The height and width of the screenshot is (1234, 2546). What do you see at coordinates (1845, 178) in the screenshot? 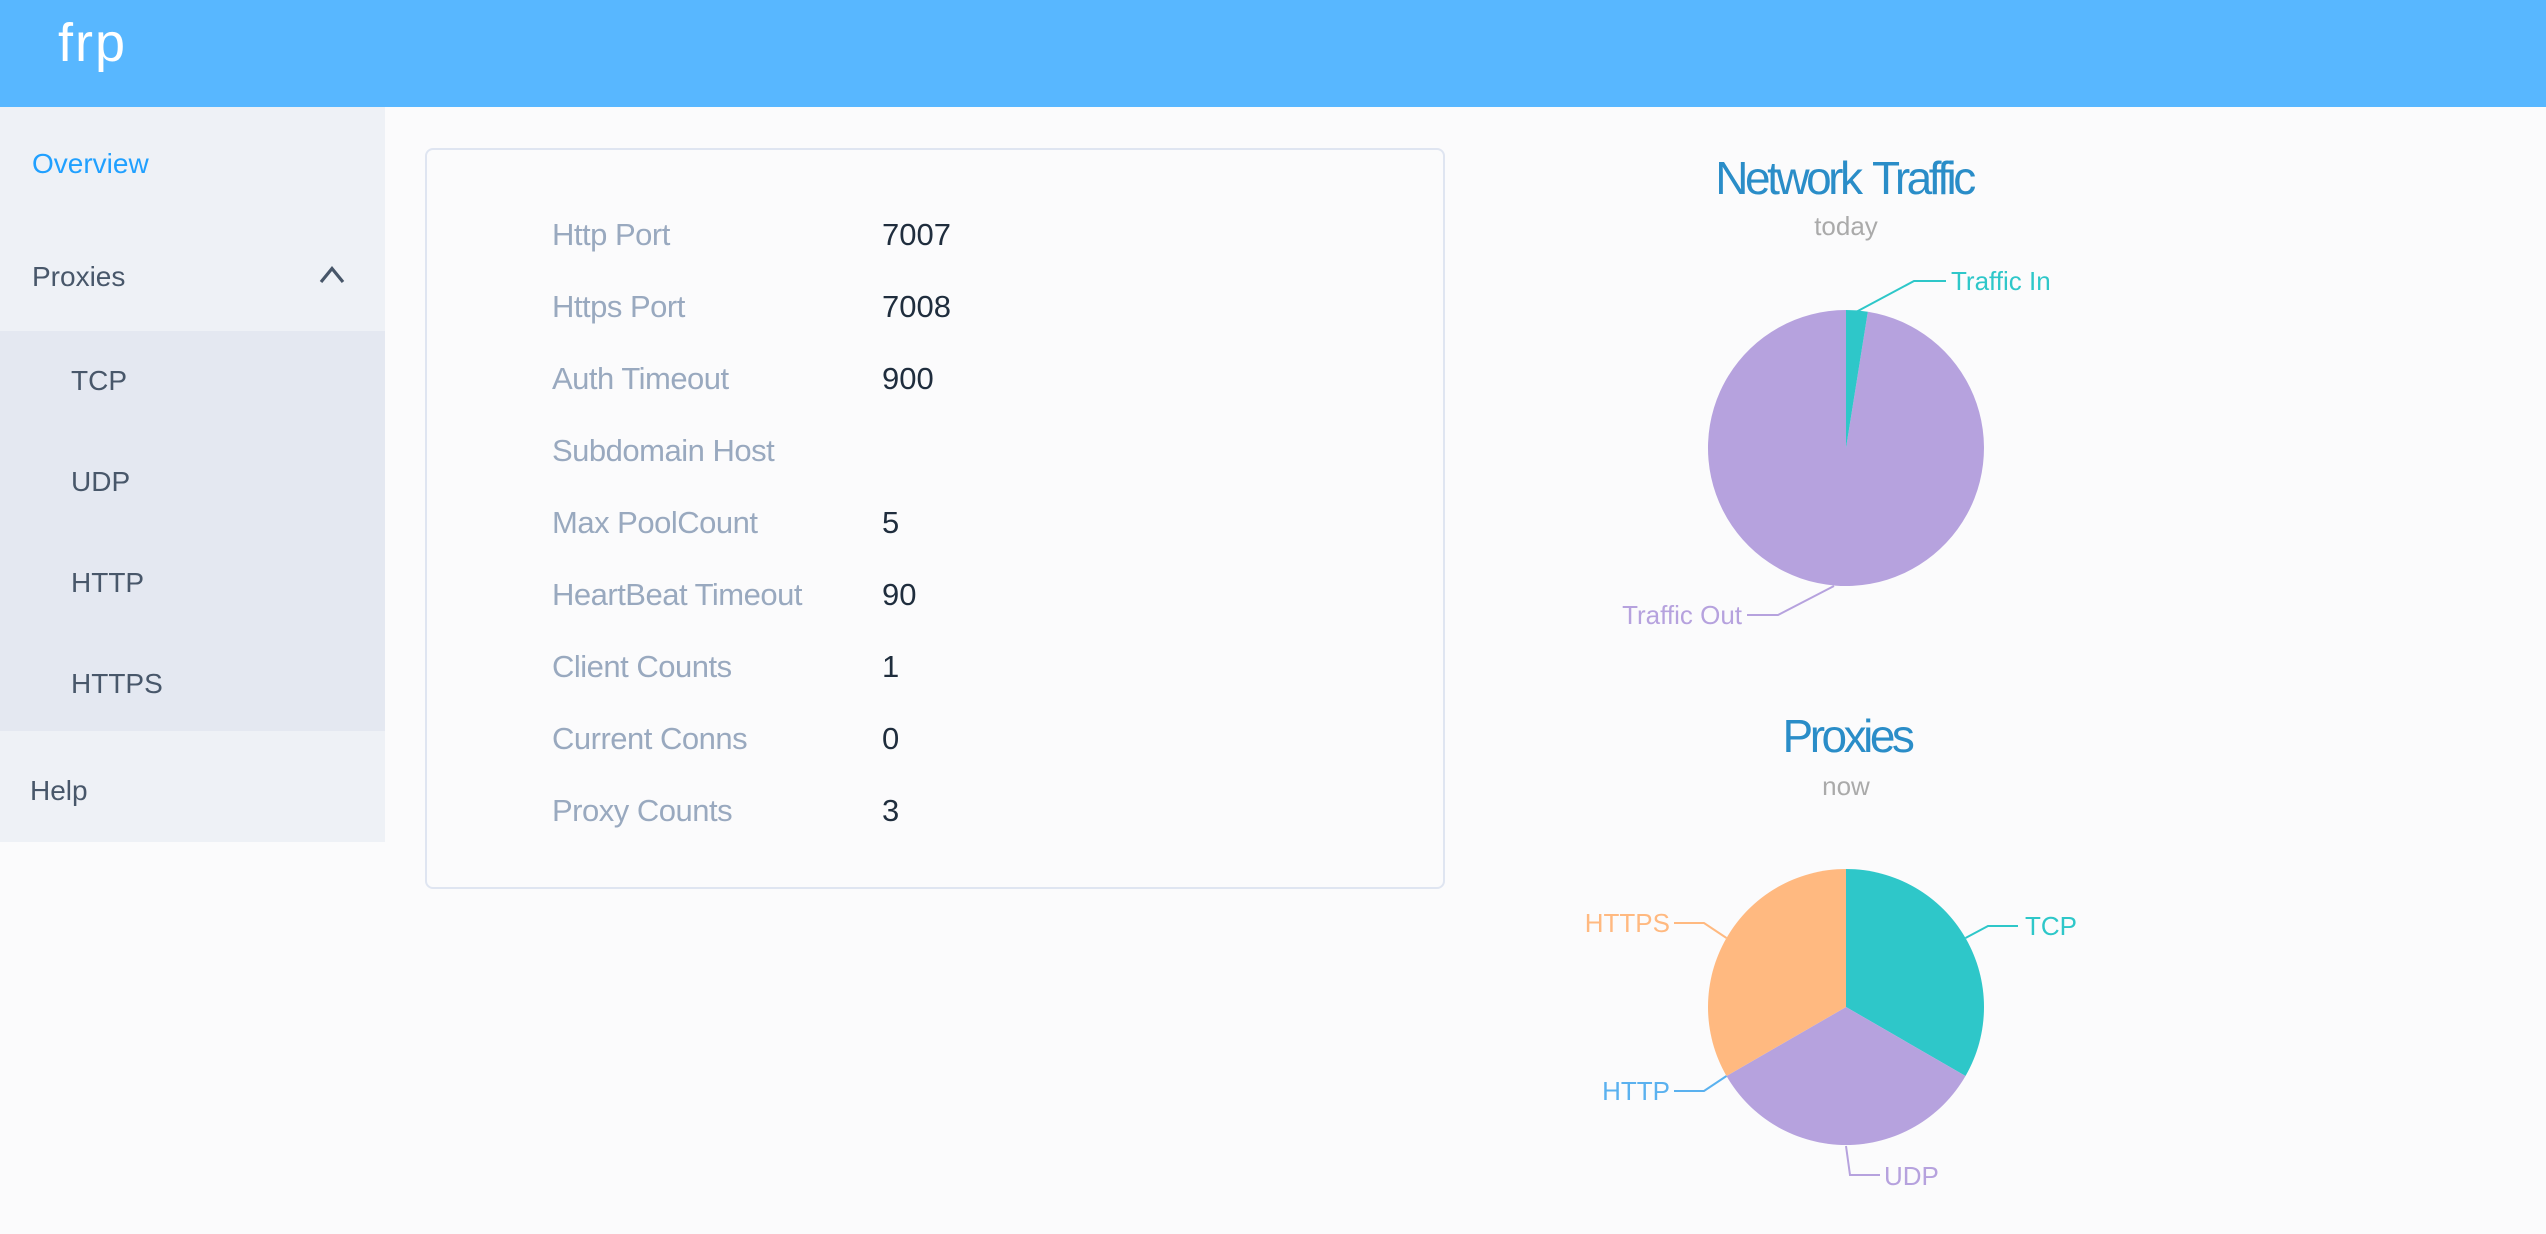
I see `svg-text: Network Traffic` at bounding box center [1845, 178].